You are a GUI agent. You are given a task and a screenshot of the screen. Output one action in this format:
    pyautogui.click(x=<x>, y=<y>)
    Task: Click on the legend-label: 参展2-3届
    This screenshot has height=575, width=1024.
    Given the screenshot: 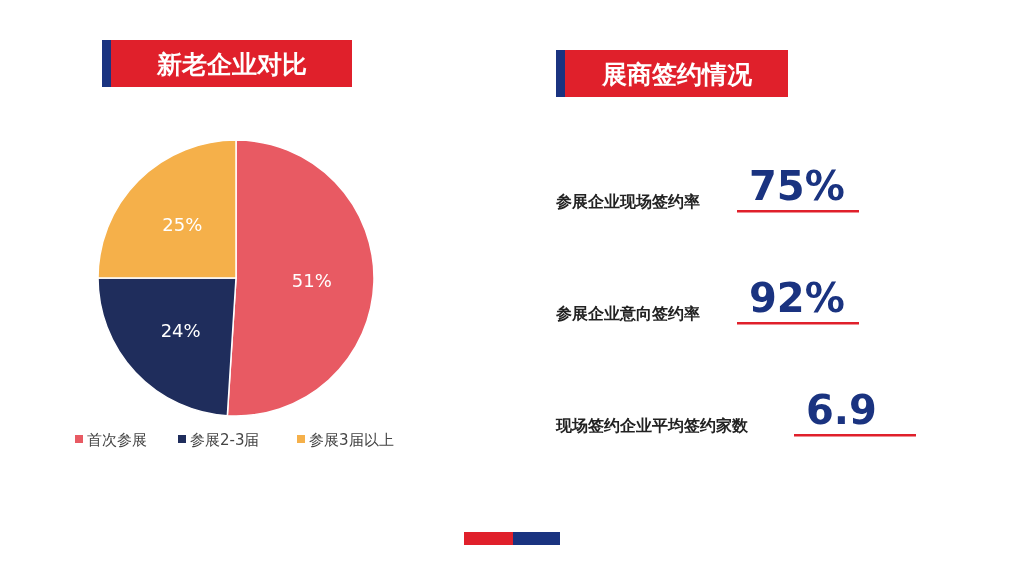 What is the action you would take?
    pyautogui.click(x=225, y=440)
    